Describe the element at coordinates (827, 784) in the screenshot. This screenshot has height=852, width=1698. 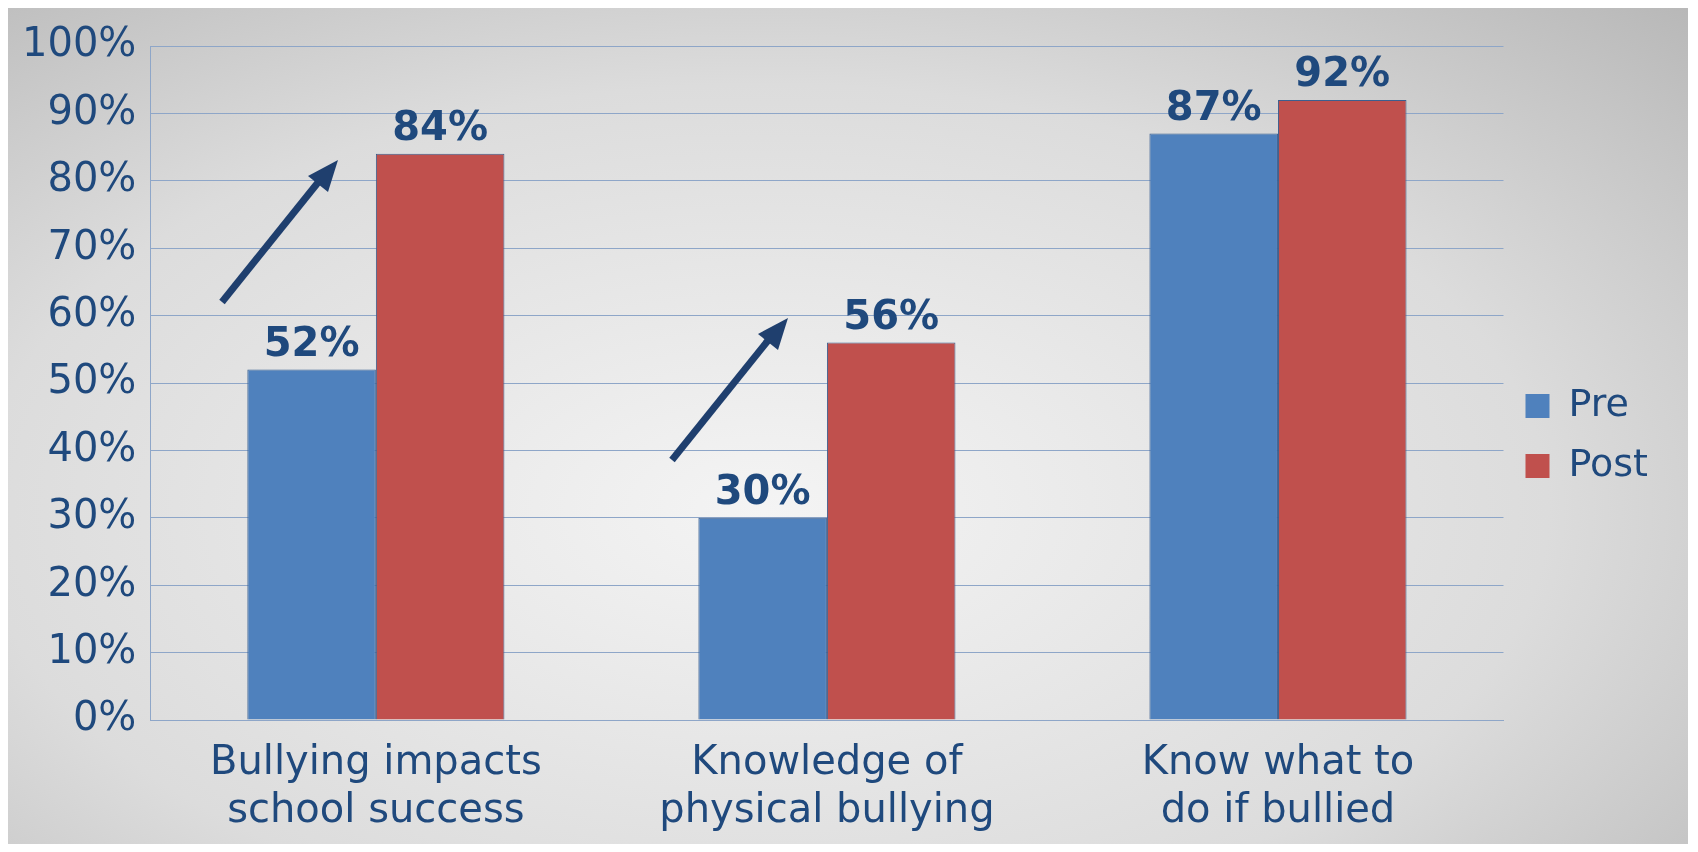
I see `x-tick-label: Knowledge of physical bullying` at that location.